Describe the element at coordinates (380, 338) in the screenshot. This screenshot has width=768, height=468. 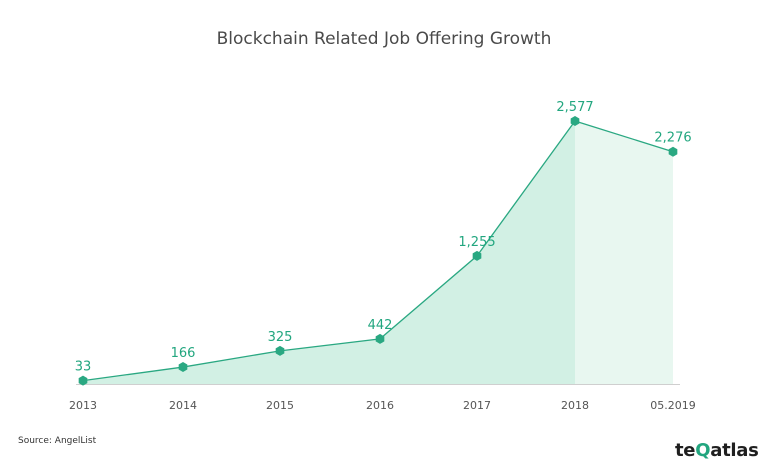
I see `data-point-2016` at that location.